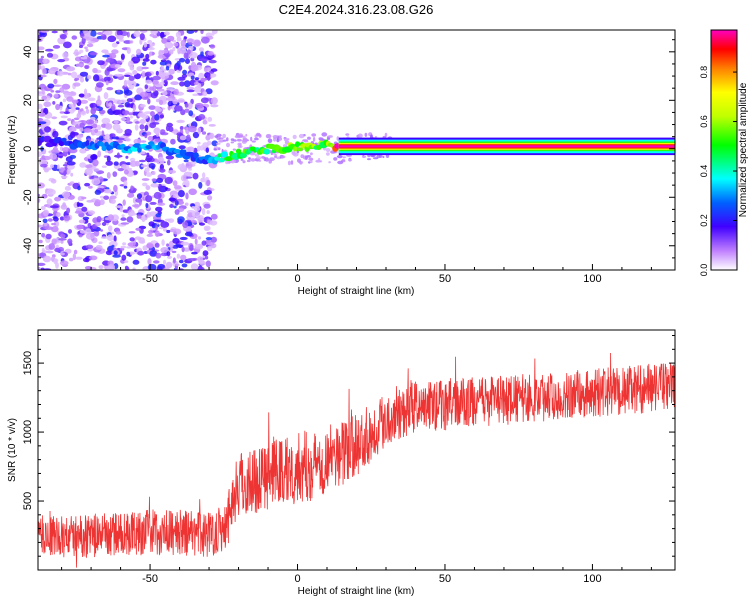  Describe the element at coordinates (743, 149) in the screenshot. I see `colorbar-label: Normalized spectral amplitude` at that location.